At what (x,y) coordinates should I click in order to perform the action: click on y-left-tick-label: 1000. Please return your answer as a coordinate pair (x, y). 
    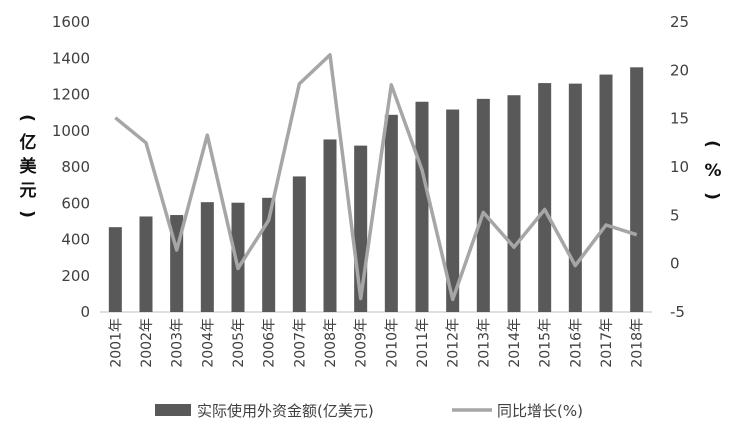
    Looking at the image, I should click on (71, 131).